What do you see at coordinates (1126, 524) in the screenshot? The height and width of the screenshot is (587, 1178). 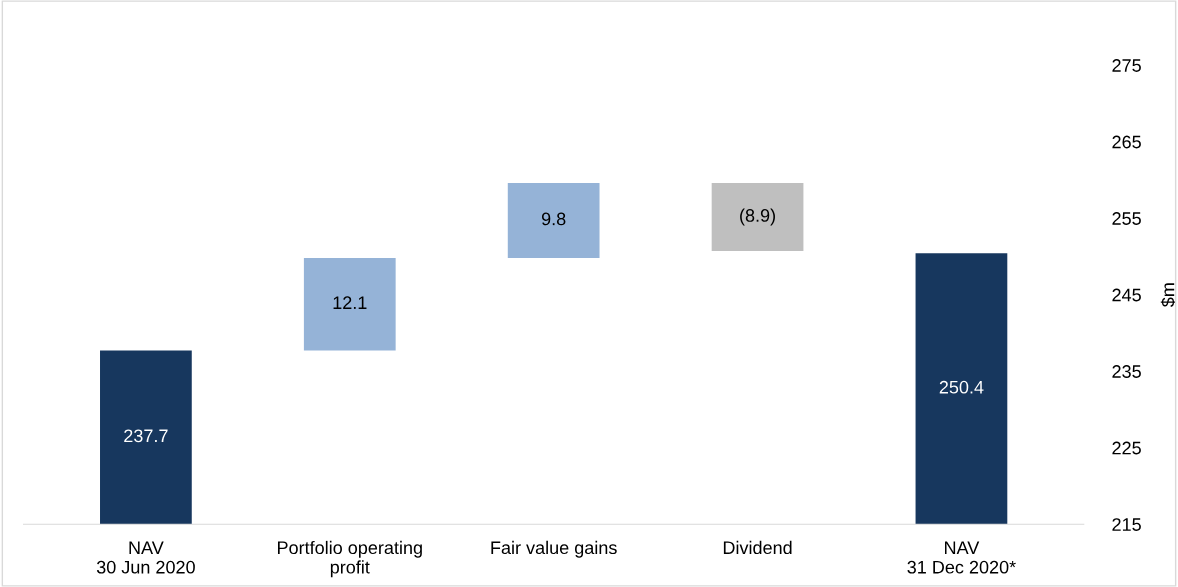 I see `y-tick-label: 215` at bounding box center [1126, 524].